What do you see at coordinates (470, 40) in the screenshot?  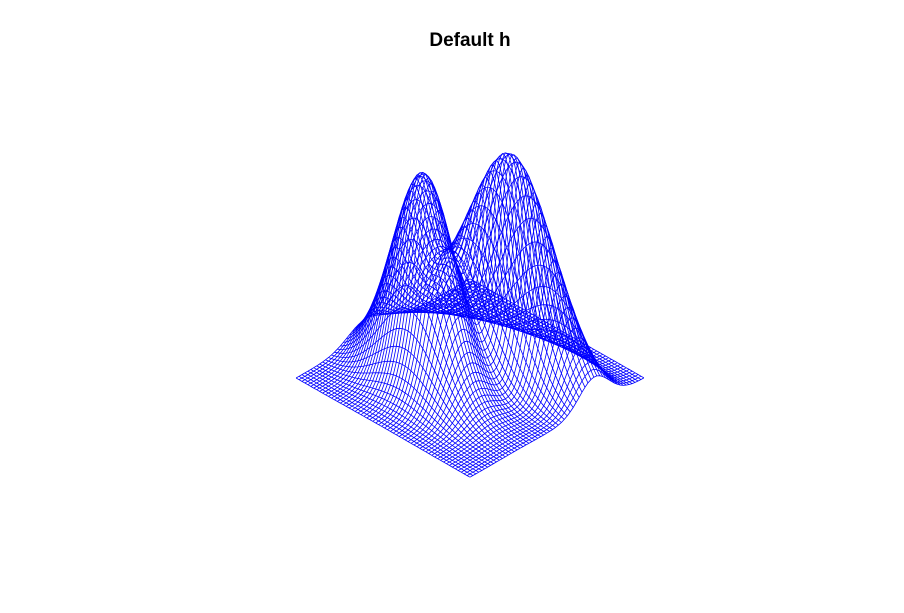 I see `chart-title: Default h` at bounding box center [470, 40].